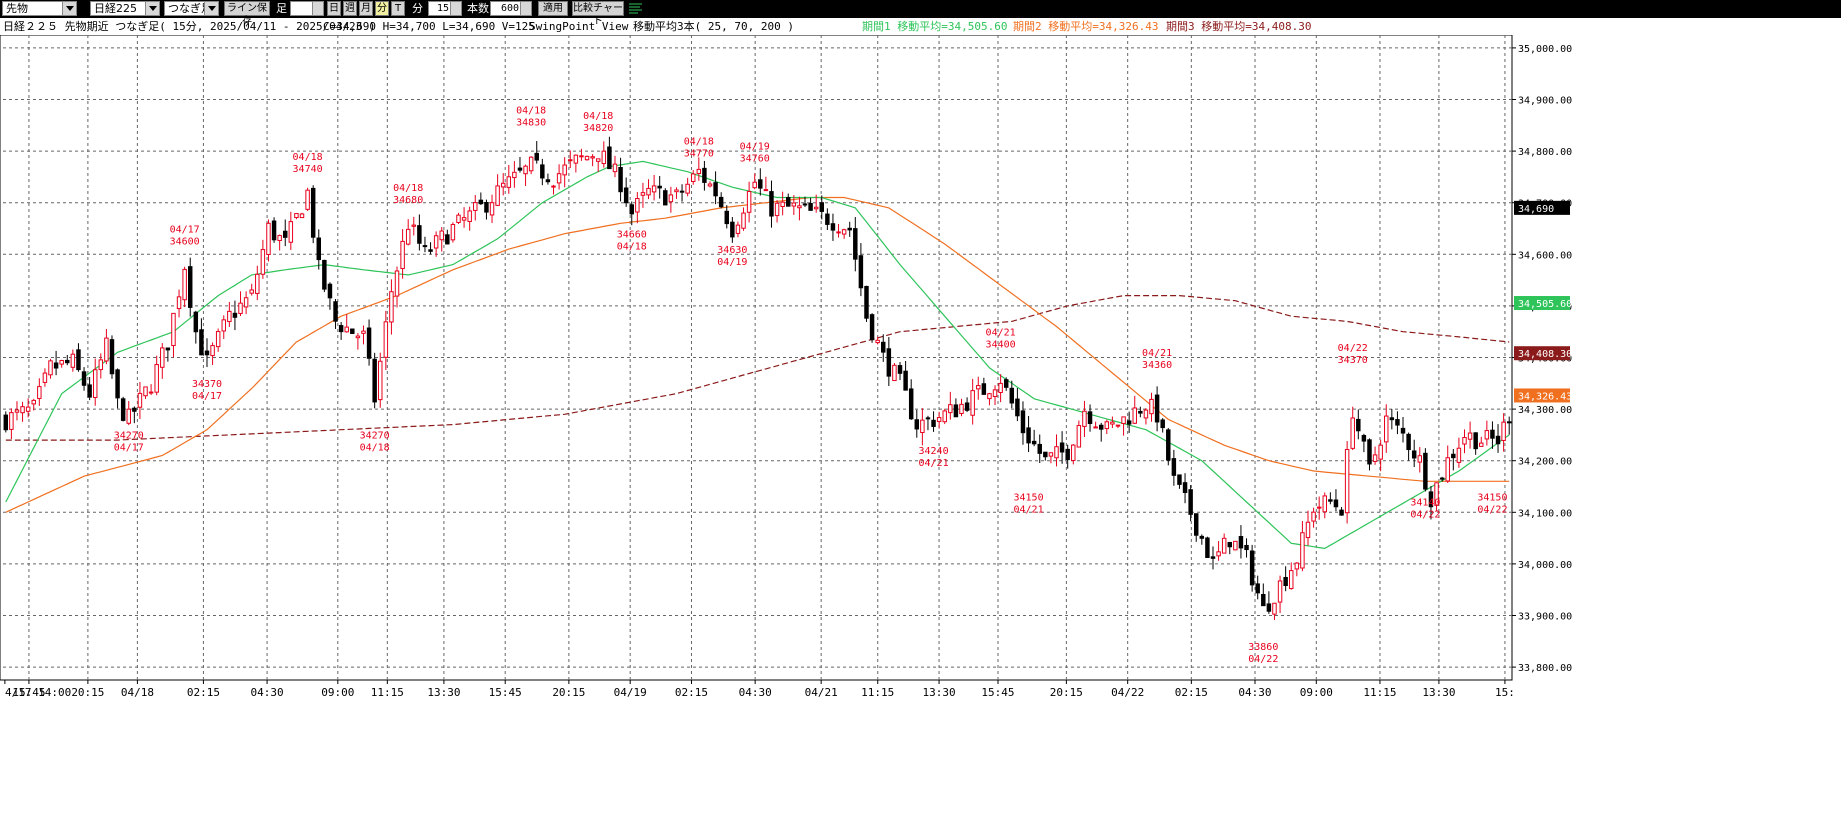 The width and height of the screenshot is (1841, 828). What do you see at coordinates (1545, 49) in the screenshot?
I see `y-tick-label: 35,000.00` at bounding box center [1545, 49].